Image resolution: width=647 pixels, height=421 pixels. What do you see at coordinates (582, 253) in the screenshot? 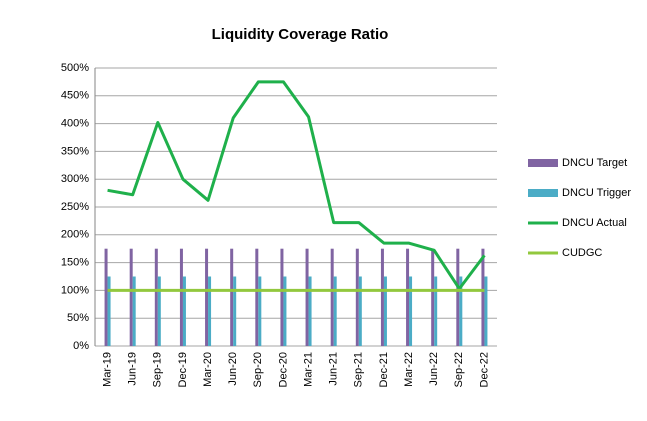
I see `legend-label: CUDGC` at bounding box center [582, 253].